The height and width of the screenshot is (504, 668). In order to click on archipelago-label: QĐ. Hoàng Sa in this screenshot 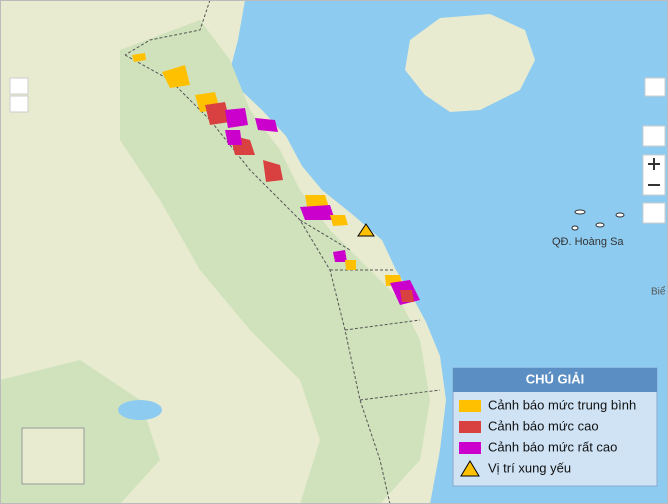, I will do `click(588, 242)`.